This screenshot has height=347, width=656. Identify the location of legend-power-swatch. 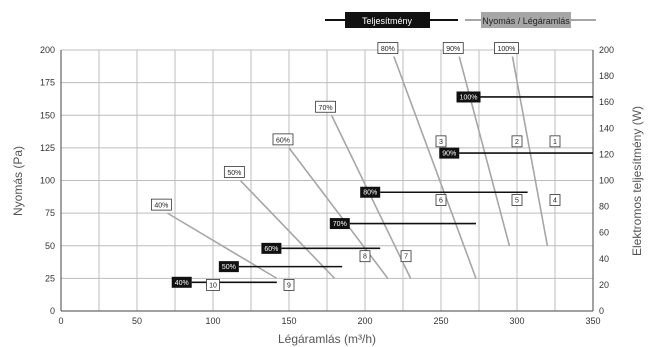
(387, 20).